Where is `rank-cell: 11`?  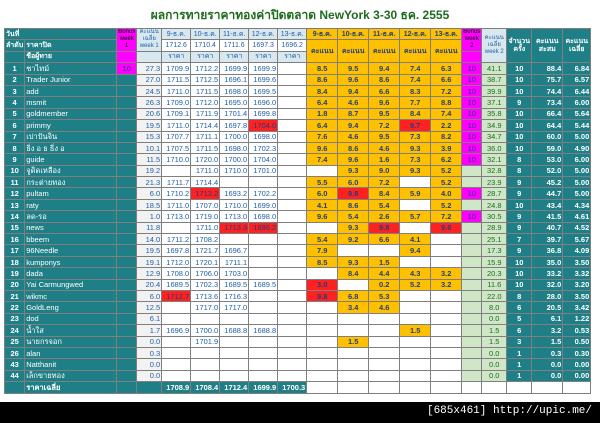 rank-cell: 11 is located at coordinates (14, 182).